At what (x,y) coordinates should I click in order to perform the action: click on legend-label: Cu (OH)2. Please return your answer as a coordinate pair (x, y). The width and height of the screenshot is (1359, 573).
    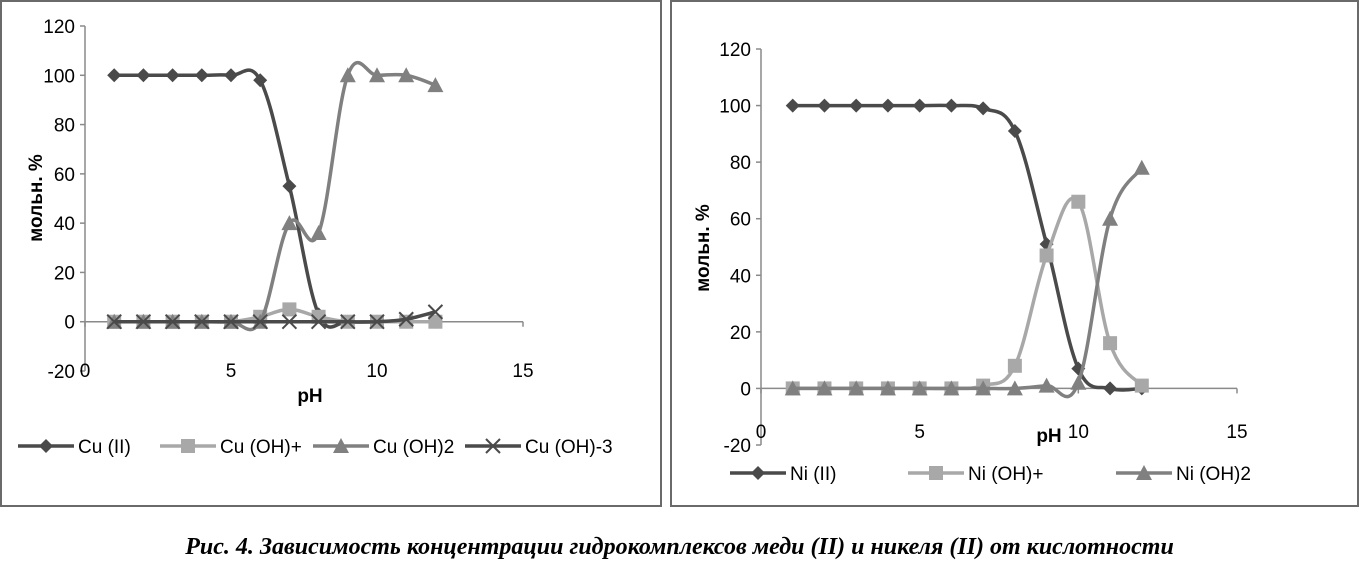
    Looking at the image, I should click on (413, 447).